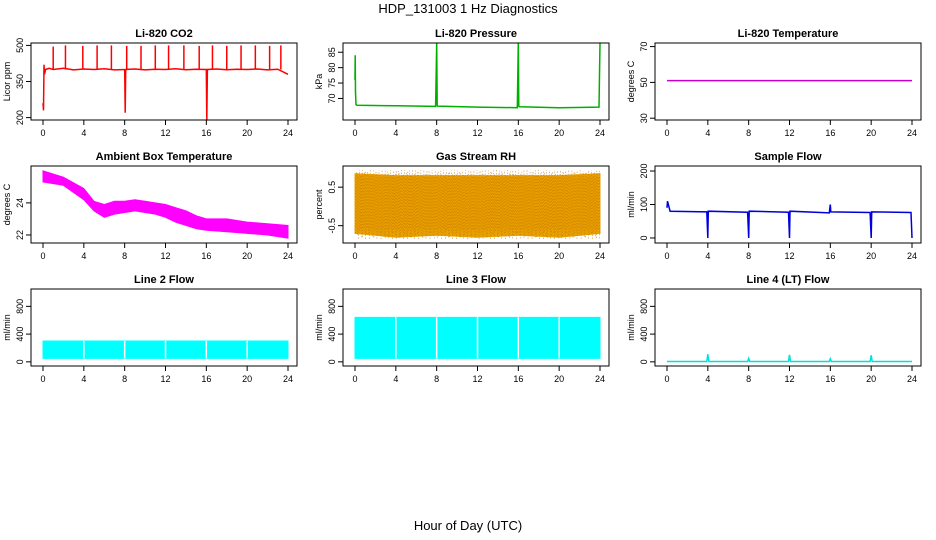  Describe the element at coordinates (788, 34) in the screenshot. I see `panel-title: Li-820 Temperature` at that location.